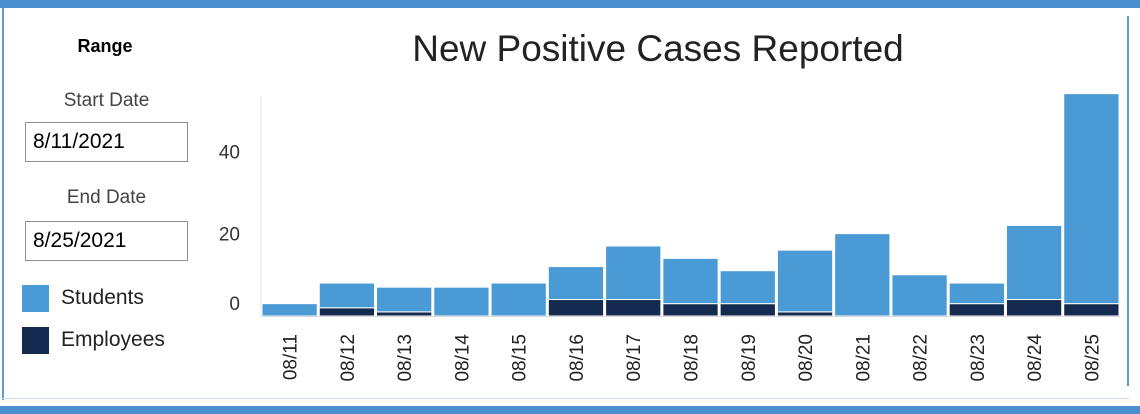  I want to click on y-tick-label: 0, so click(234, 304).